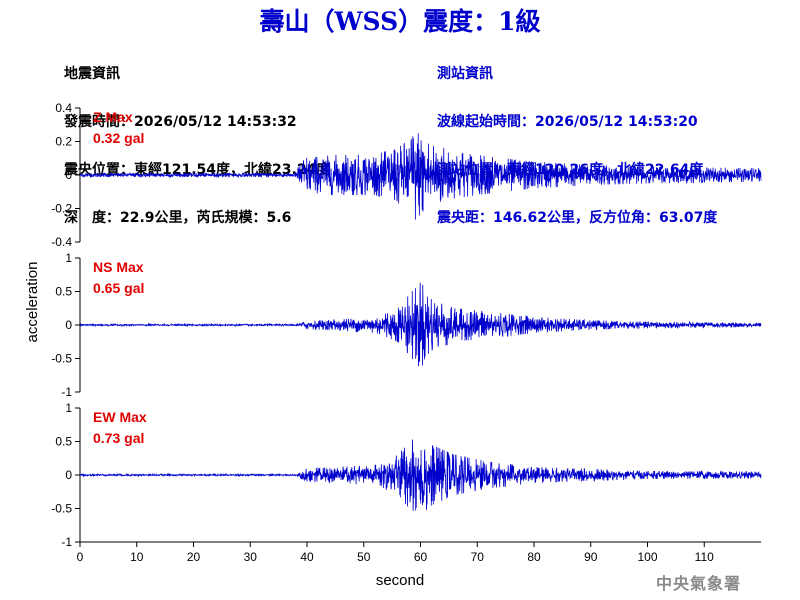  What do you see at coordinates (118, 288) in the screenshot?
I see `max-value-ns: 0.65 gal` at bounding box center [118, 288].